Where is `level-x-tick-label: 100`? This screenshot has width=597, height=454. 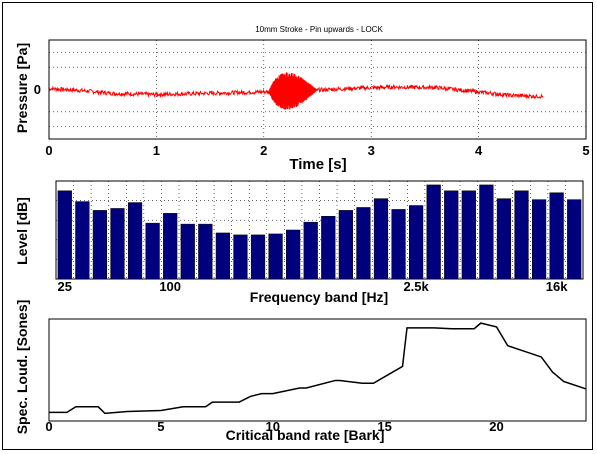
level-x-tick-label: 100 is located at coordinates (170, 286).